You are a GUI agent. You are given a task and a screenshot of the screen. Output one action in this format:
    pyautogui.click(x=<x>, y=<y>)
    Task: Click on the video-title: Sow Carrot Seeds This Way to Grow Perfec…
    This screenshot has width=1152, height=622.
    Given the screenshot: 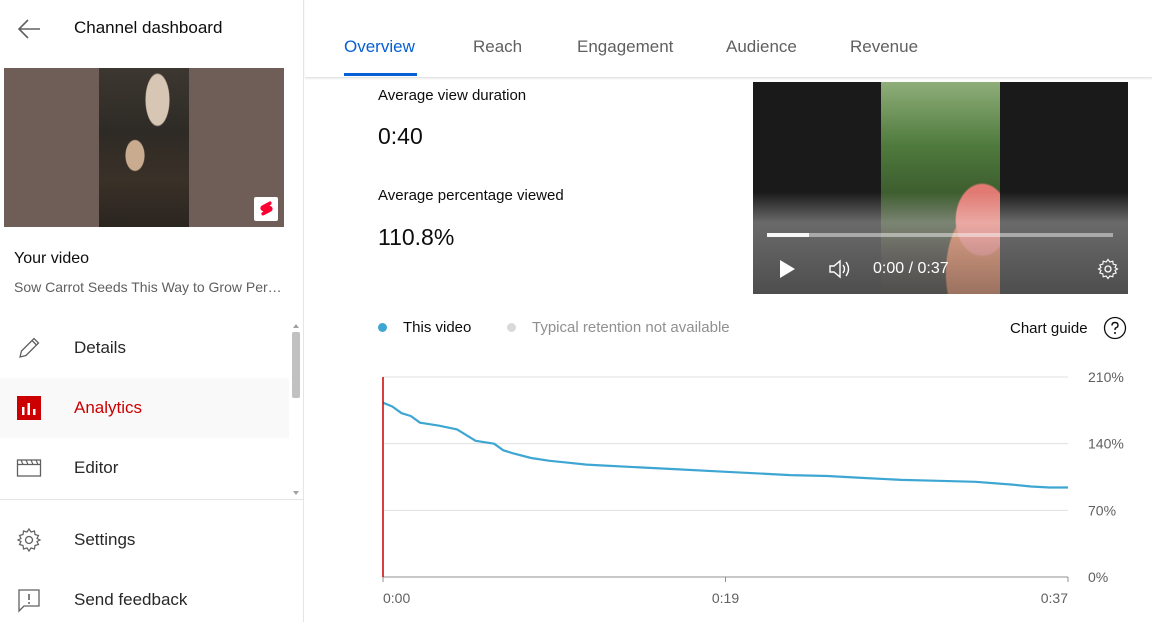 What is the action you would take?
    pyautogui.click(x=149, y=287)
    